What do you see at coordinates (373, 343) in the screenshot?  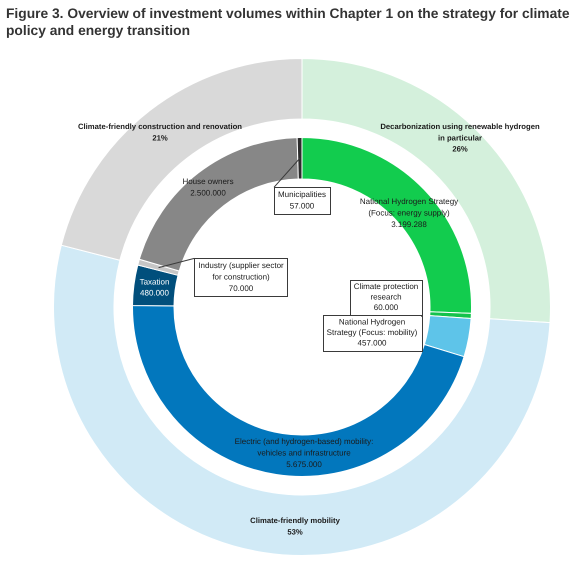 I see `data-label: 457.000` at bounding box center [373, 343].